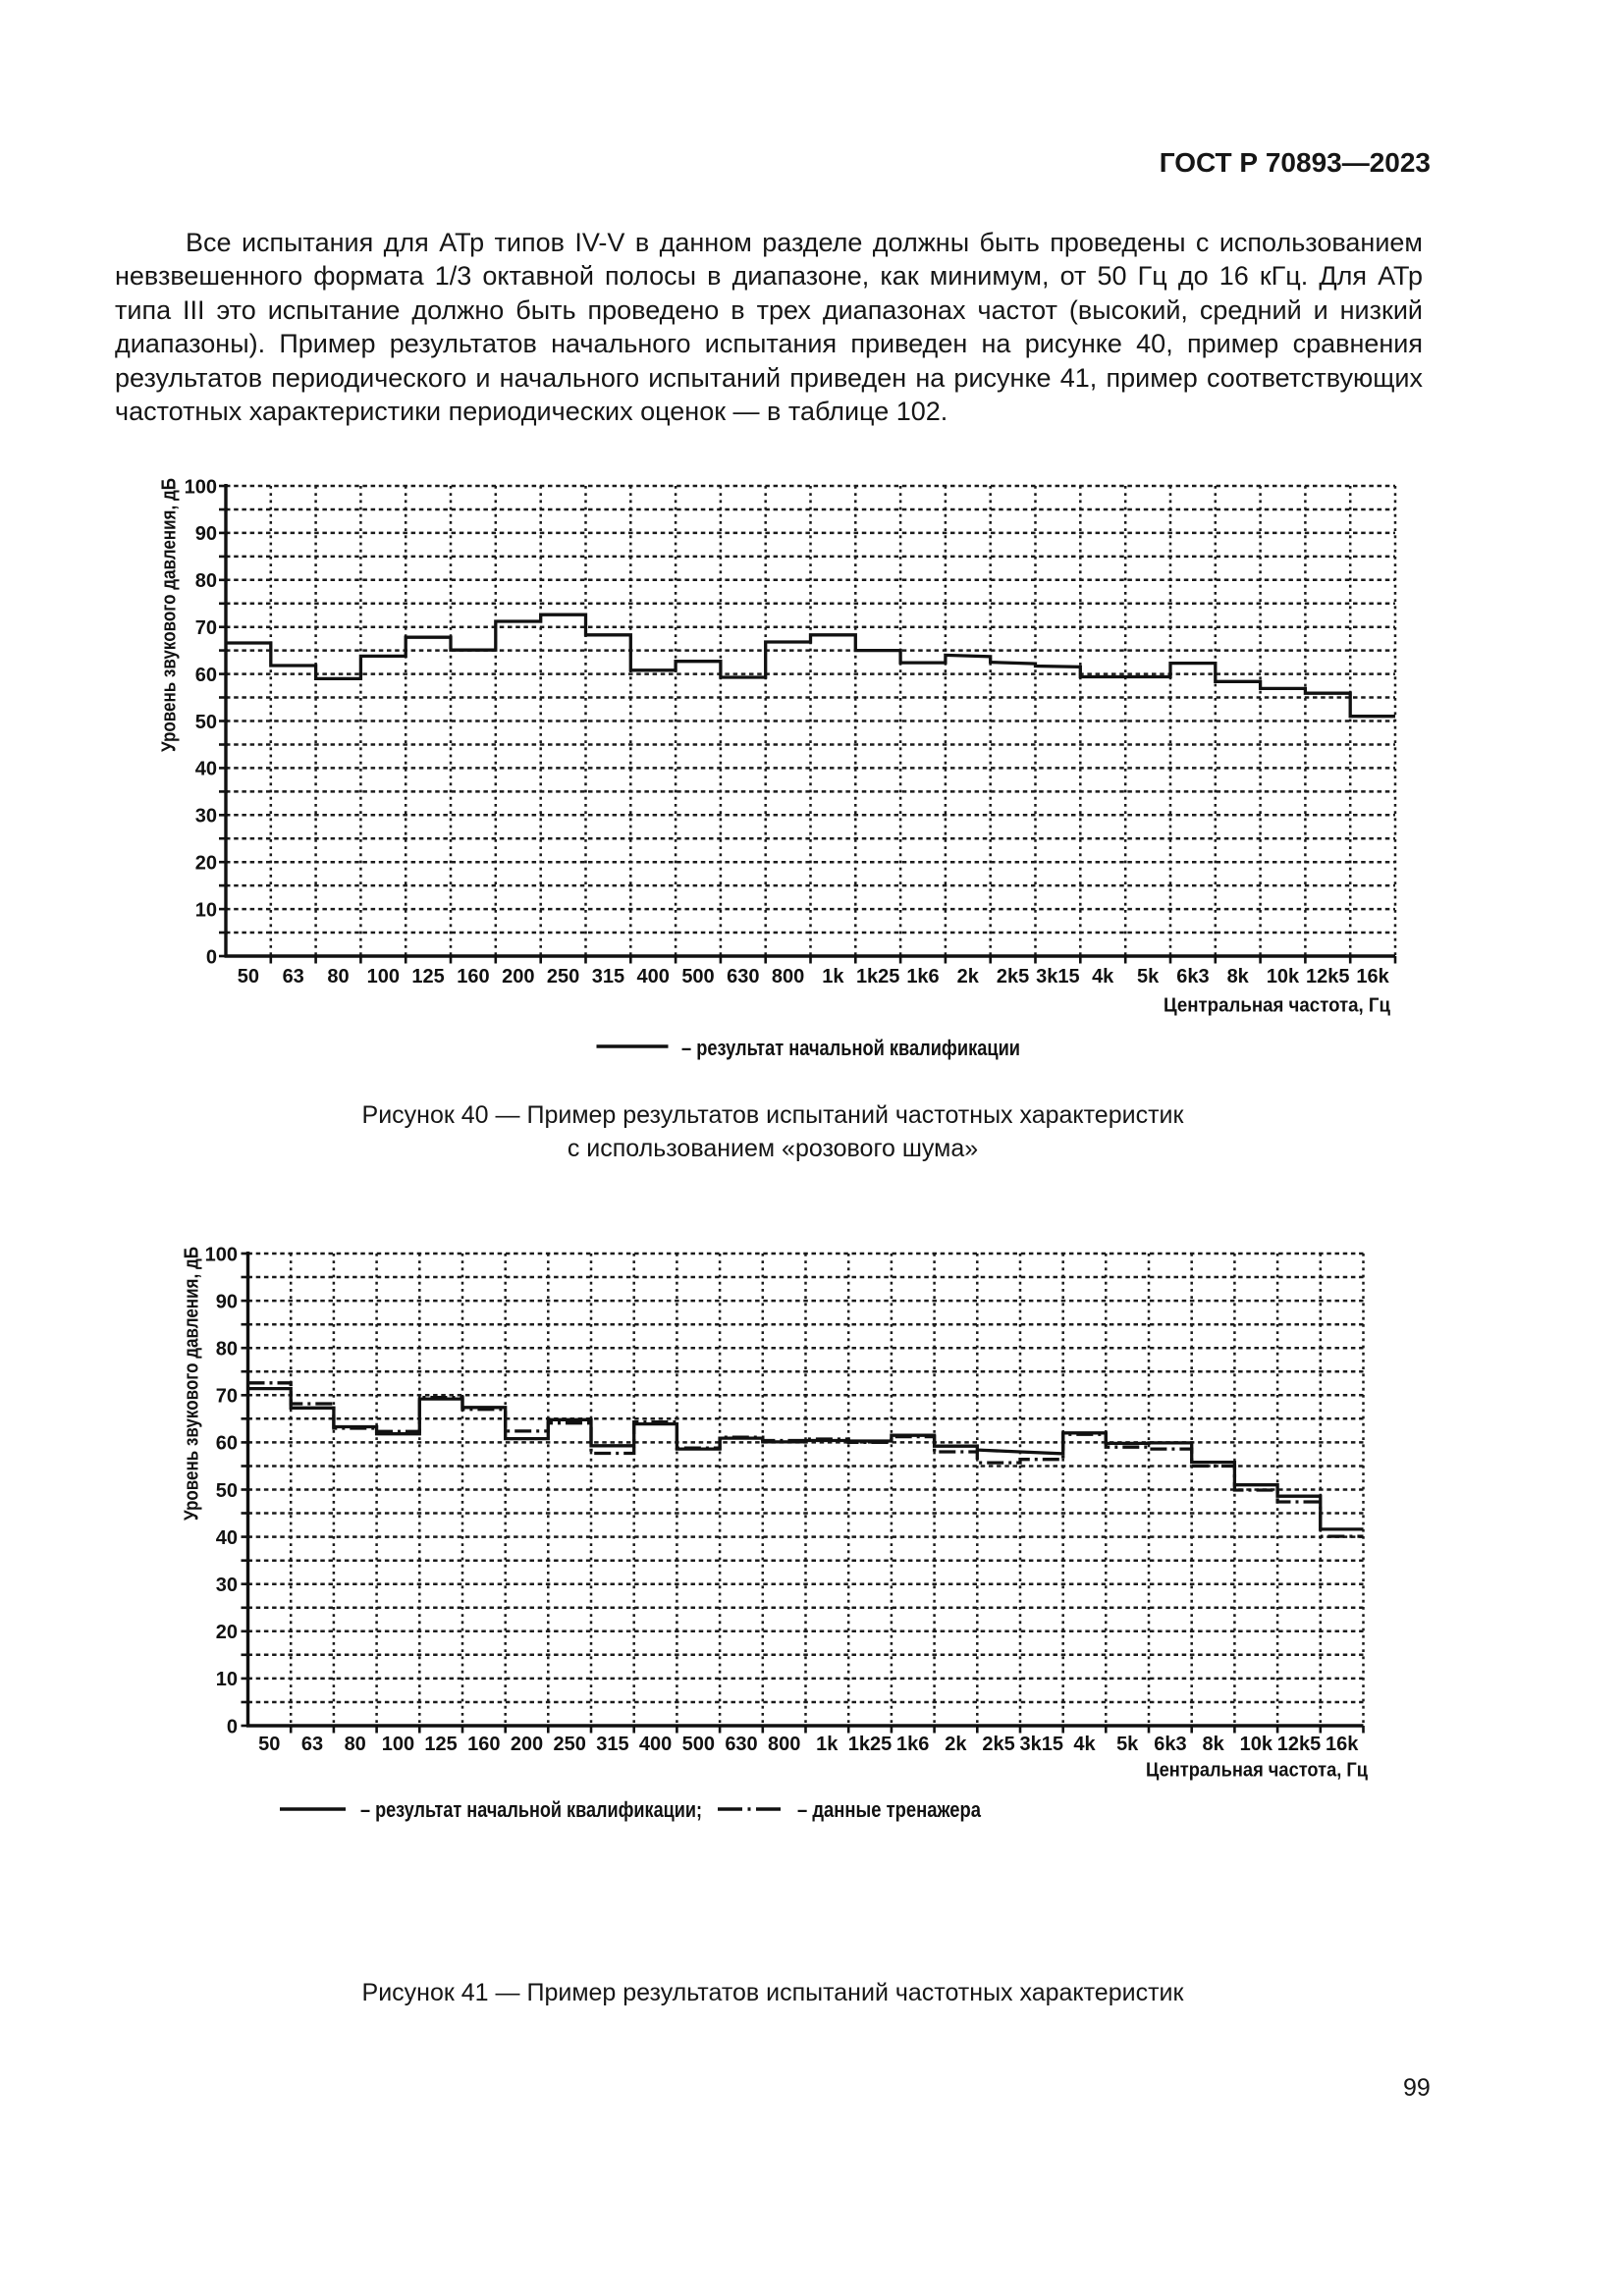  I want to click on svg-text:– результат начальной квалифик: – результат начальной квалификации;, so click(531, 1810).